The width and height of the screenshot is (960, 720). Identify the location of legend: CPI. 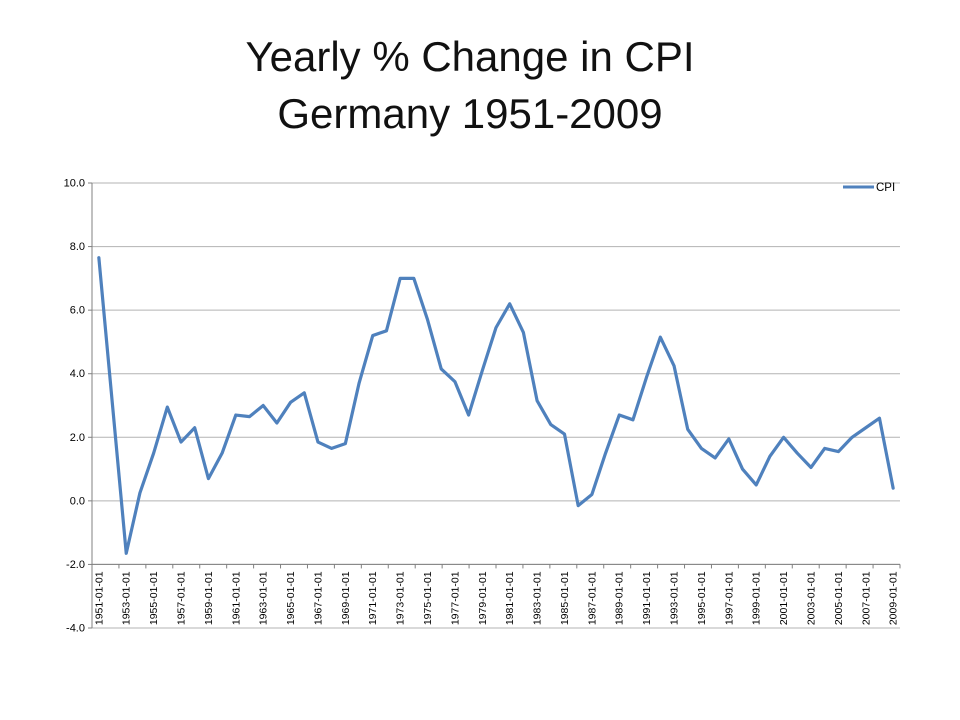
(869, 188).